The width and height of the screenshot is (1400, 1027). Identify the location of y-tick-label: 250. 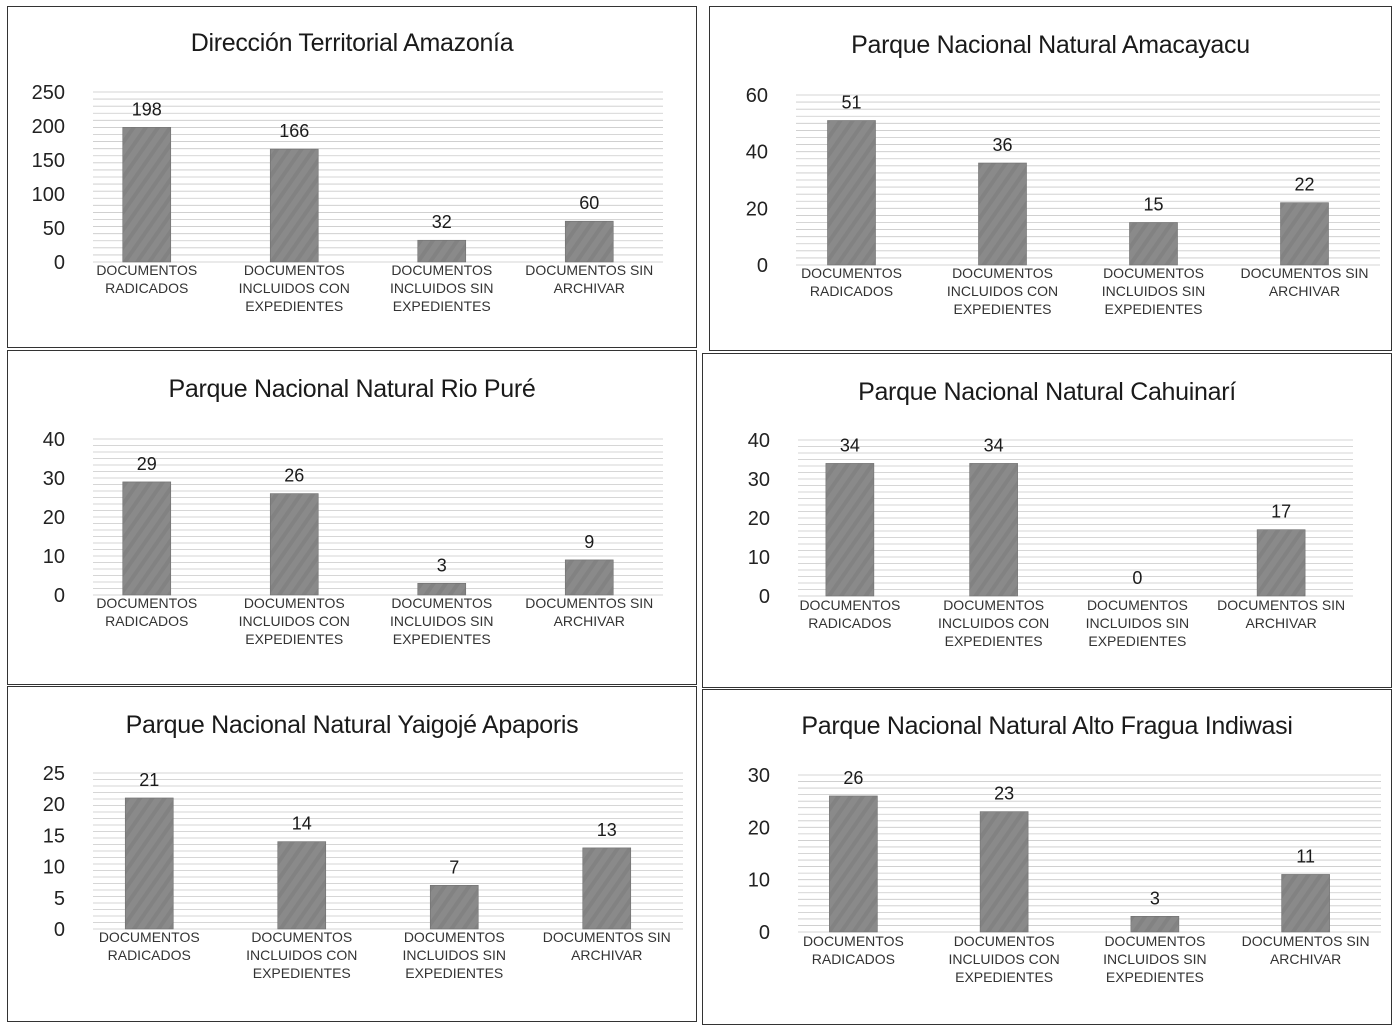
(48, 93).